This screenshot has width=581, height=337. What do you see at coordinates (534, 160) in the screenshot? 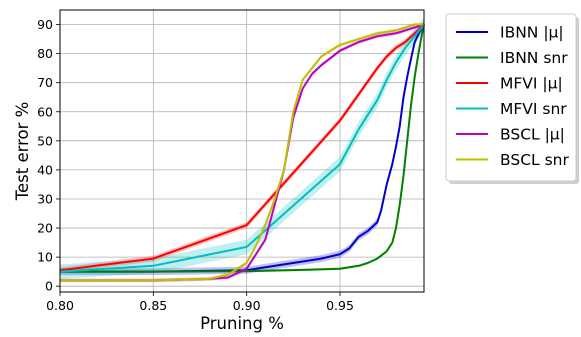
I see `legend-label-bscl-snr: BSCL snr` at bounding box center [534, 160].